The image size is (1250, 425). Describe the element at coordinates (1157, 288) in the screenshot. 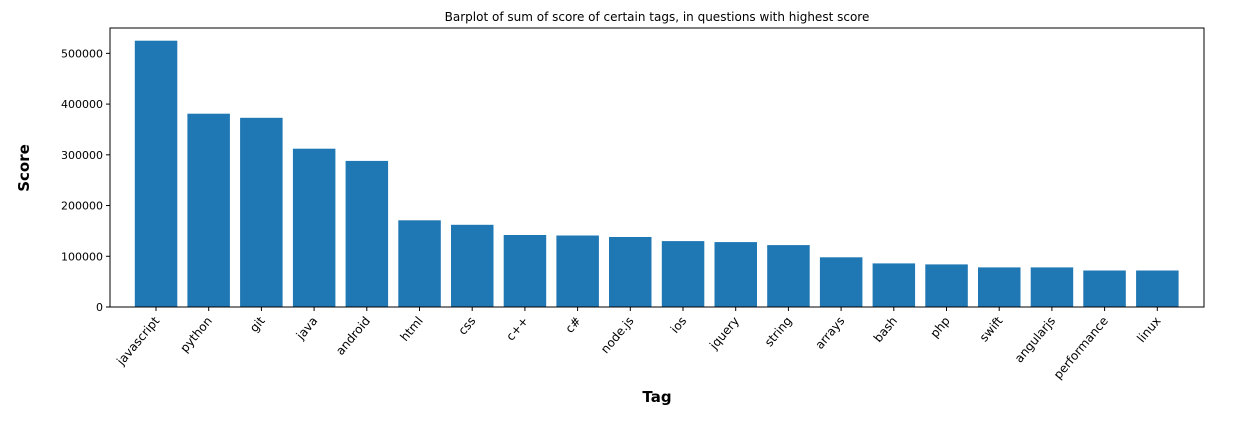

I see `bar-linux` at that location.